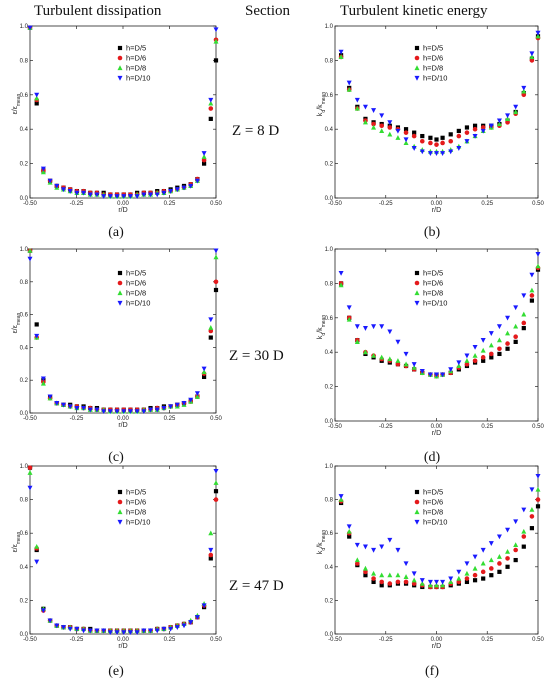 This screenshot has height=684, width=550. Describe the element at coordinates (30, 204) in the screenshot. I see `x-tick-label: -0.50` at that location.